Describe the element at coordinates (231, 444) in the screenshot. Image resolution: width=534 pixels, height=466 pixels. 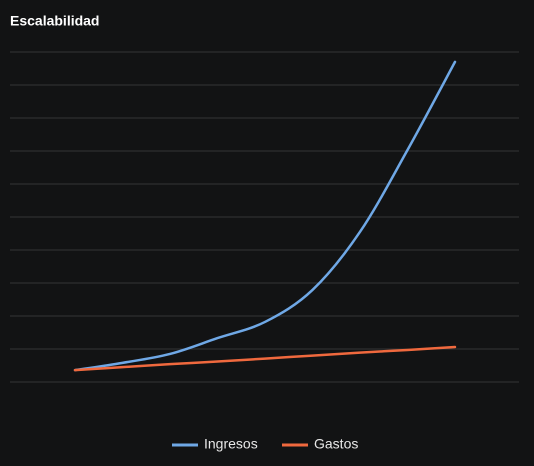
I see `legend-label: Ingresos` at that location.